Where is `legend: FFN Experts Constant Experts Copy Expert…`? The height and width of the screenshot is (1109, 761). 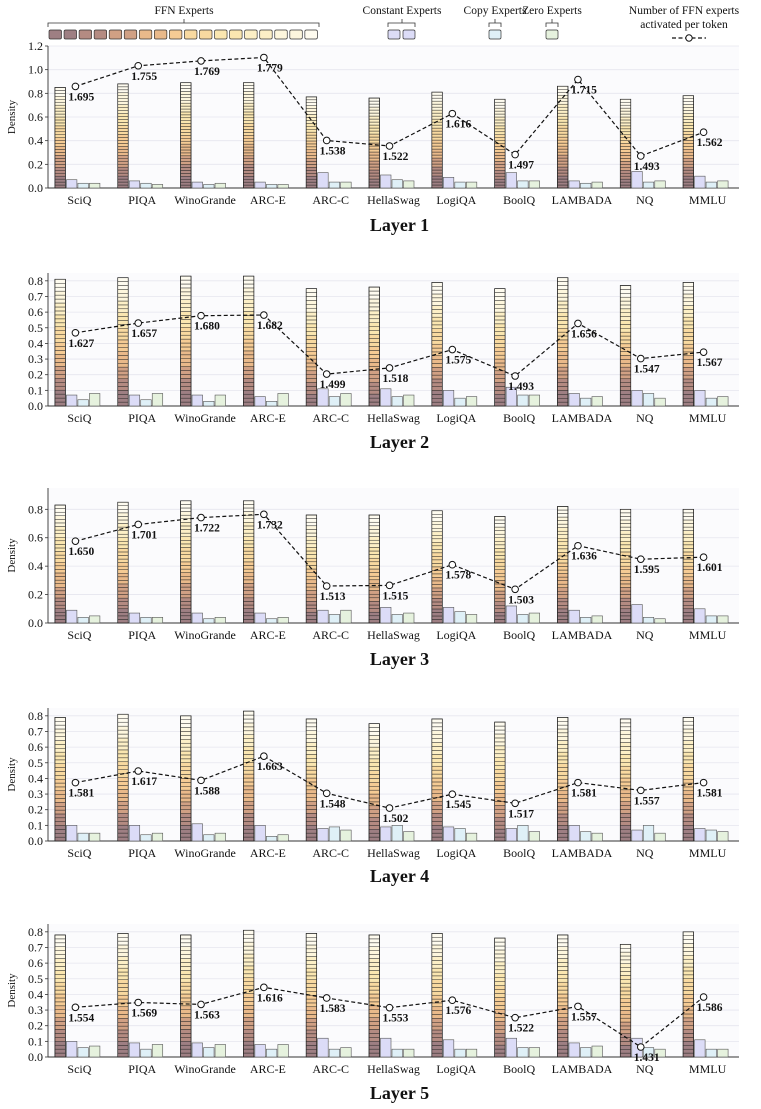 legend: FFN Experts Constant Experts Copy Expert… is located at coordinates (393, 23).